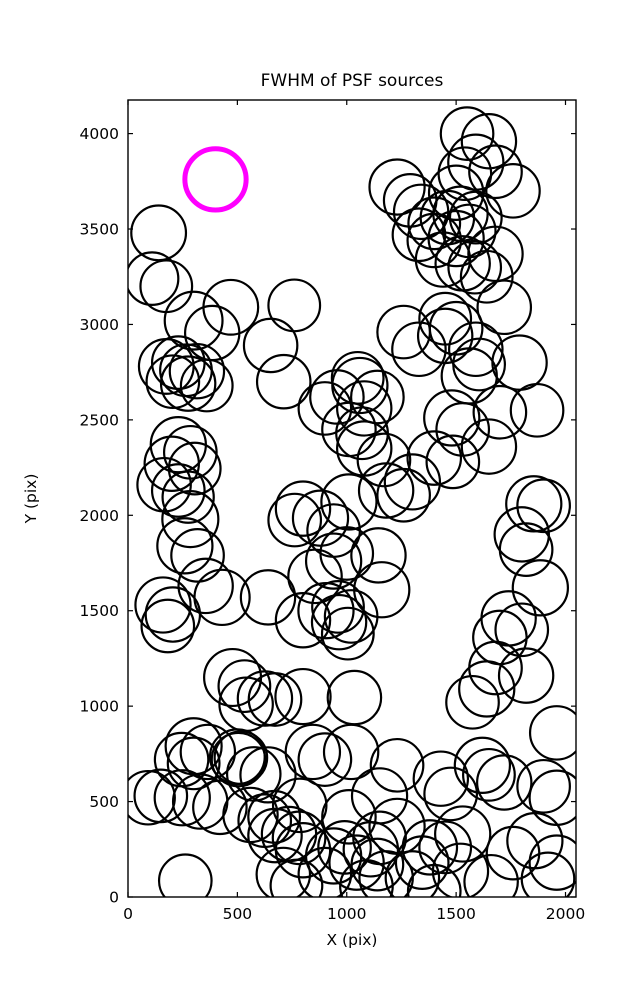 Image resolution: width=637 pixels, height=1000 pixels. I want to click on y-tick-label: 3500, so click(99, 230).